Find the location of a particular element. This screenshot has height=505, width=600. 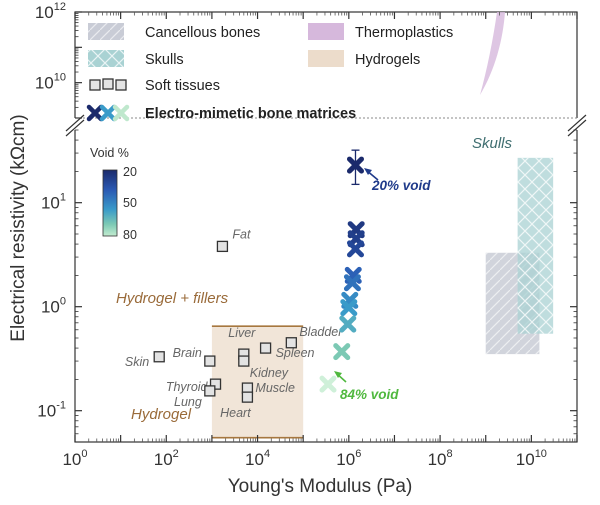

legend-item-bone-matrices: Electro-mimetic bone matrices is located at coordinates (221, 113).